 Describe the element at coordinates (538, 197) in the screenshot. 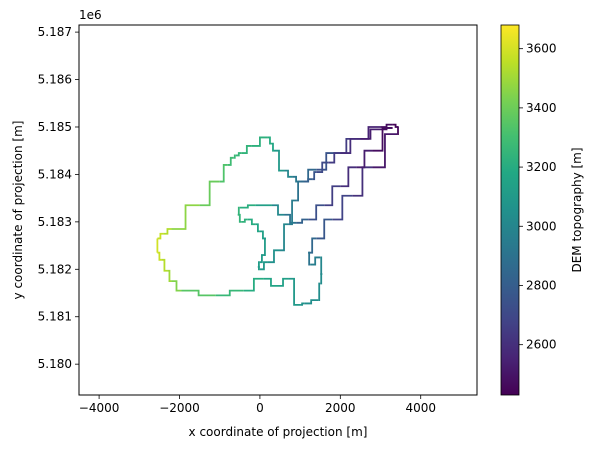

I see `colorbar-axis: 2600 2800 3000 3200 3400 3600` at that location.